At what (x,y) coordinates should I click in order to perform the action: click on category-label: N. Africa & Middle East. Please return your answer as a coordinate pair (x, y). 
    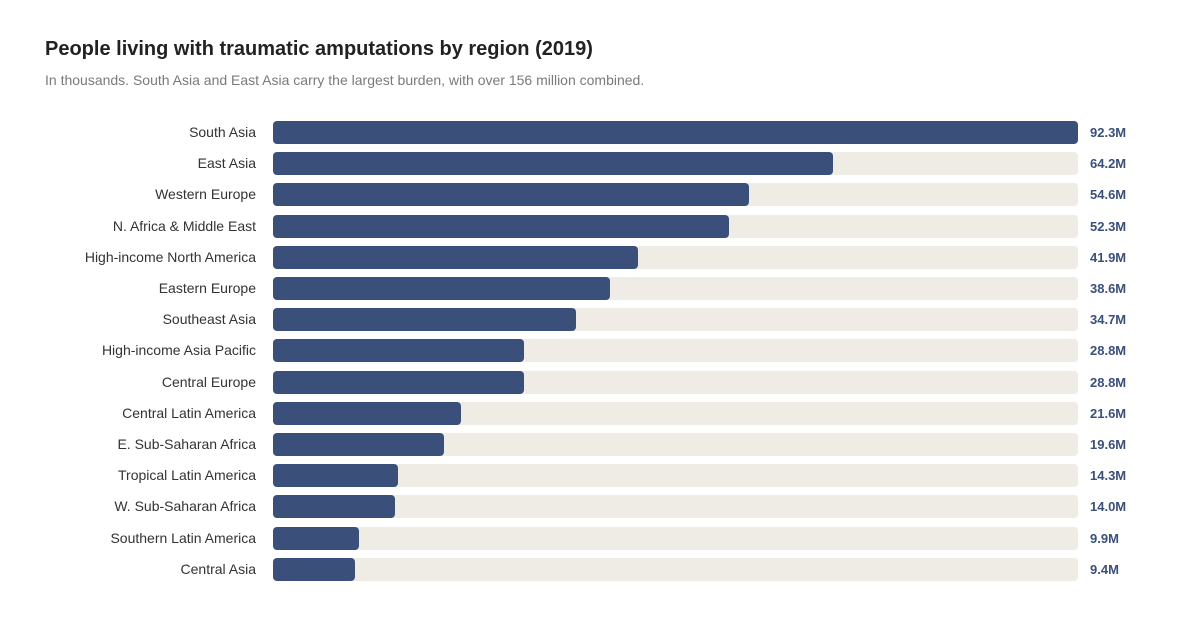
    Looking at the image, I should click on (184, 225).